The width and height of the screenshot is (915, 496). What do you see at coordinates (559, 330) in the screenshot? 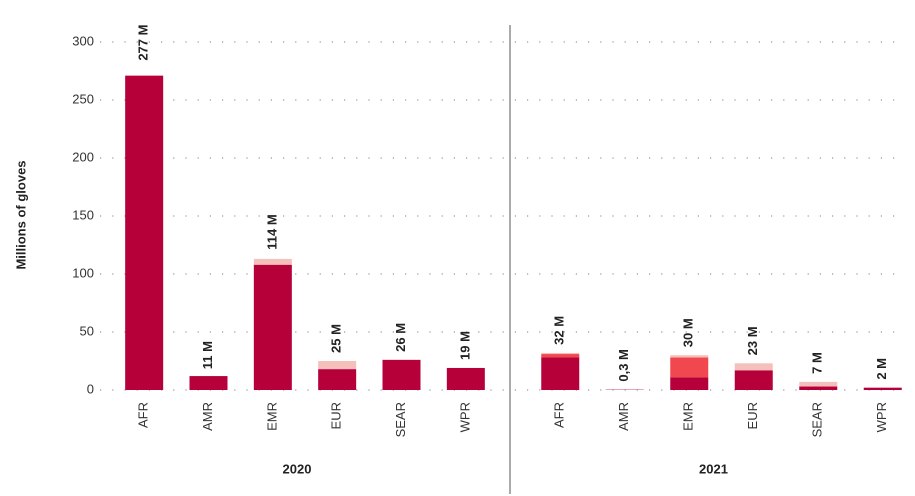
I see `value-label: 32 M` at bounding box center [559, 330].